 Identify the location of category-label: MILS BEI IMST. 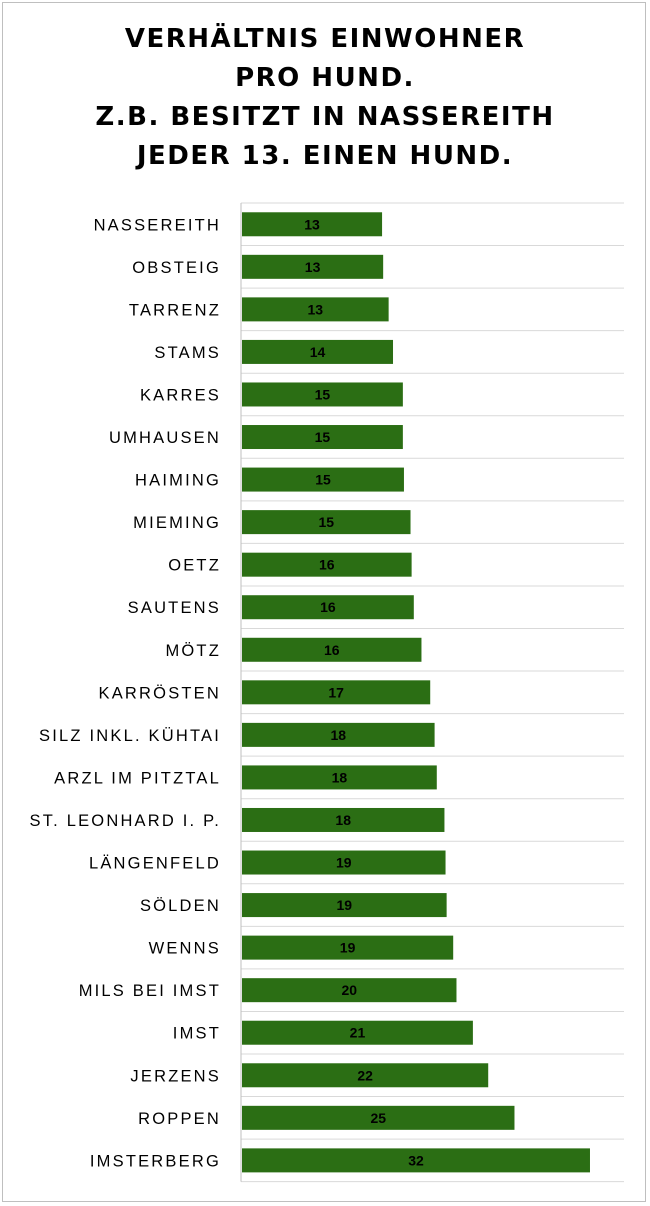
(150, 991).